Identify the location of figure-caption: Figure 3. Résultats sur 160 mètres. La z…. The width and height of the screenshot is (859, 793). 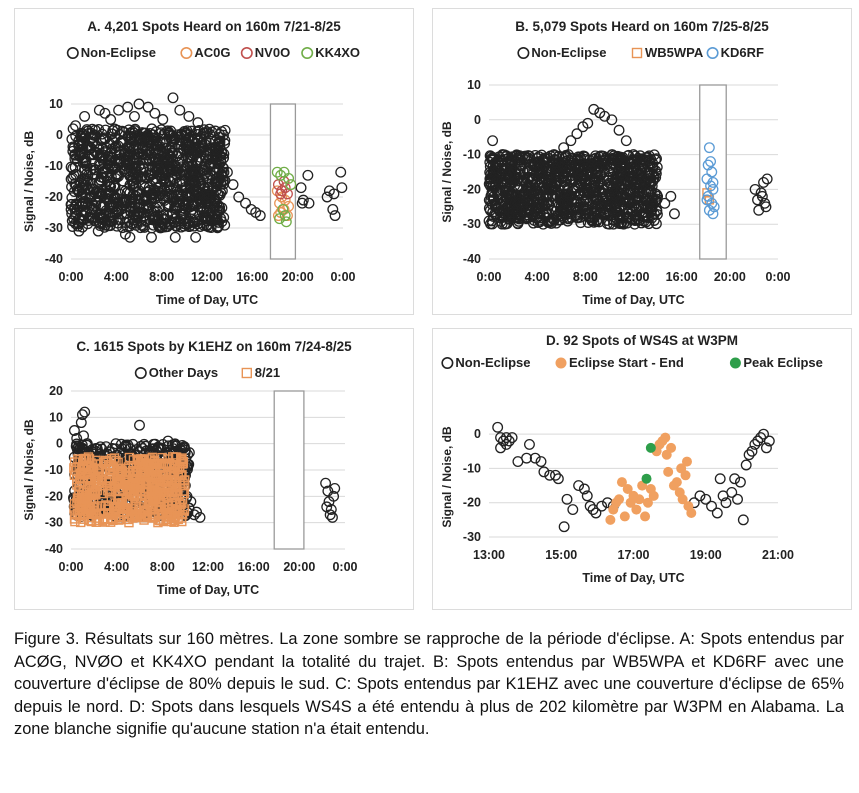
(429, 684).